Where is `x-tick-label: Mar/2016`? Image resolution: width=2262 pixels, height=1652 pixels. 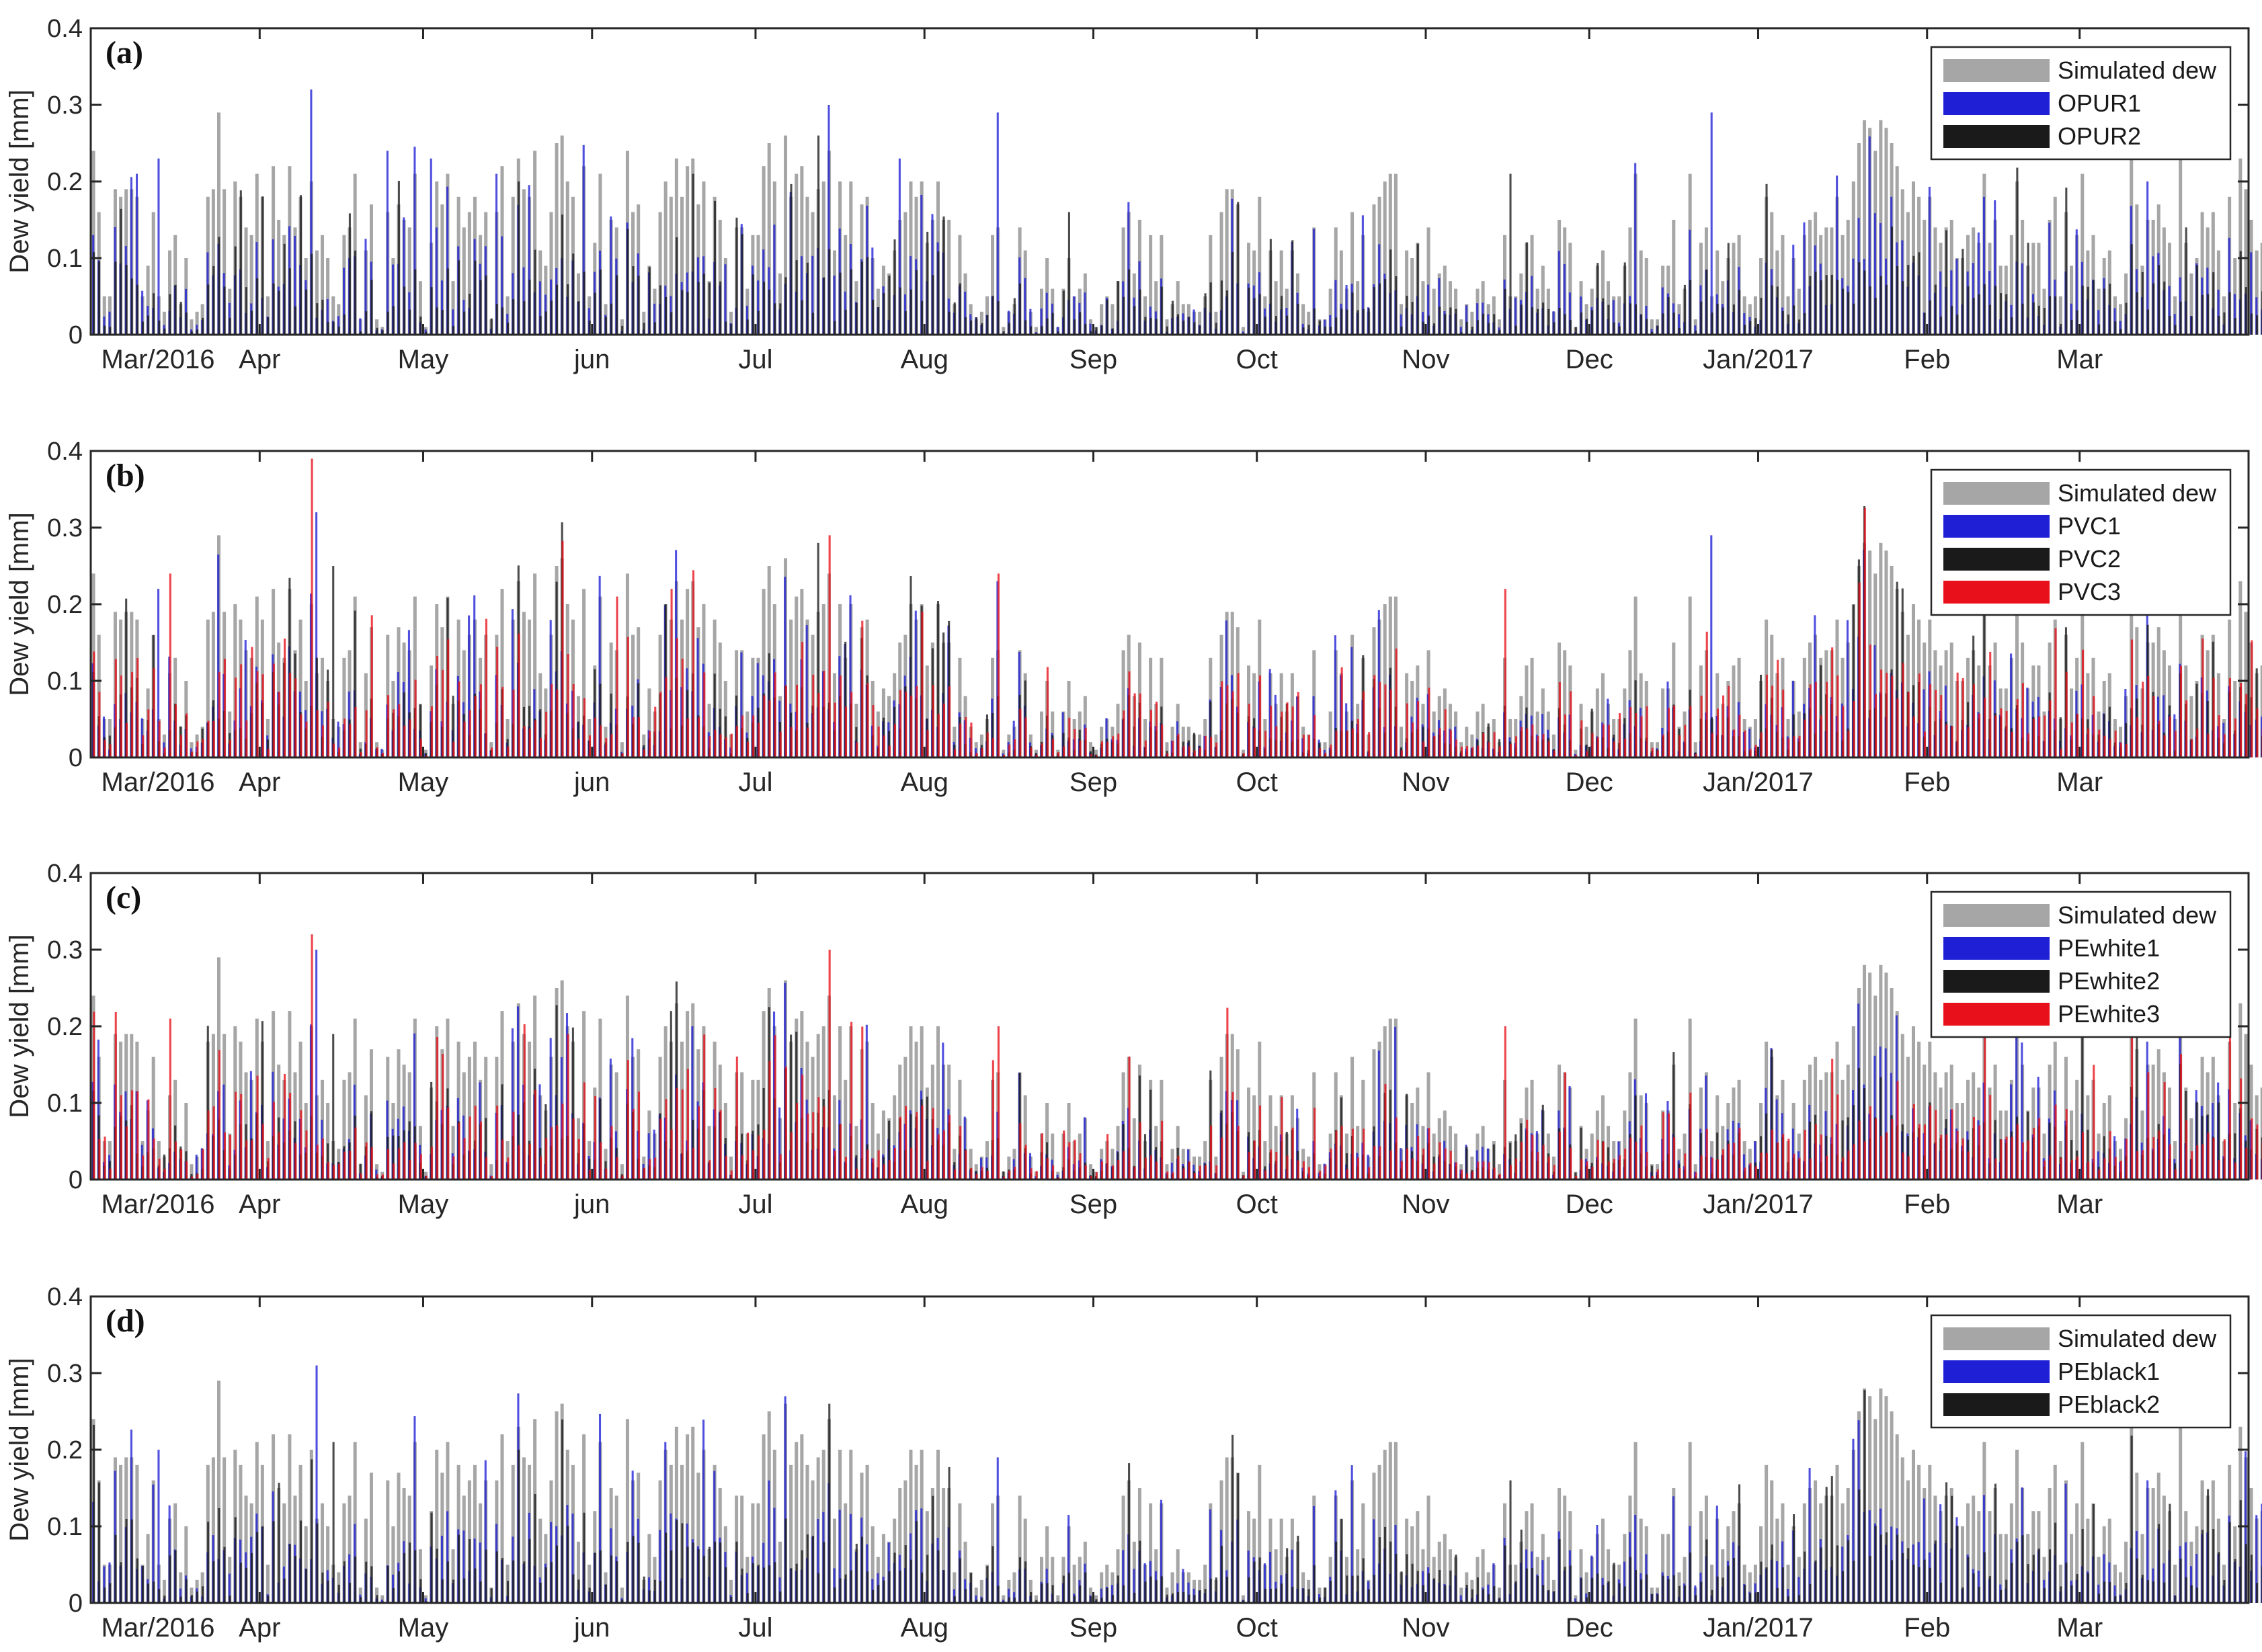 x-tick-label: Mar/2016 is located at coordinates (158, 782).